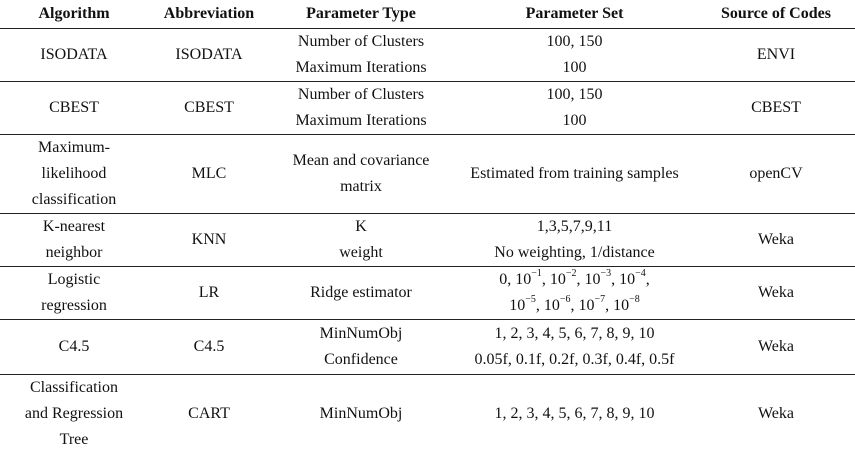  What do you see at coordinates (74, 252) in the screenshot?
I see `algorithm-line: neighbor` at bounding box center [74, 252].